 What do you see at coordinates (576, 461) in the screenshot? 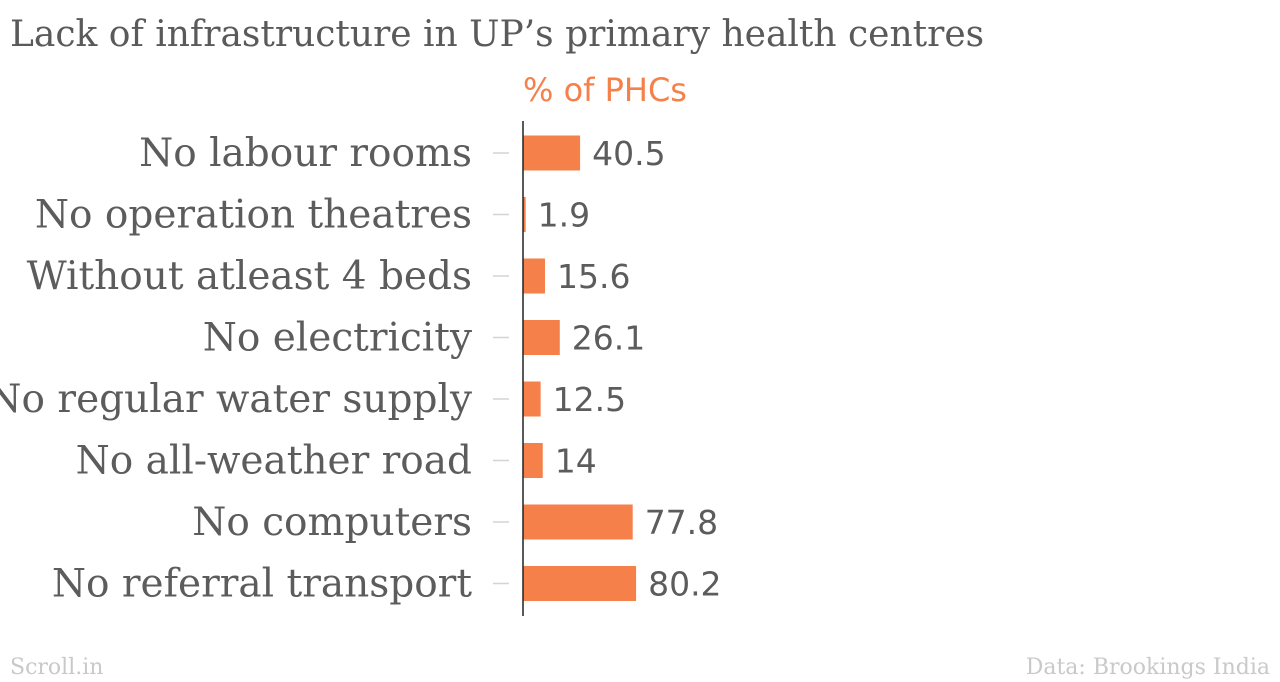
I see `bar-value-label: 14` at bounding box center [576, 461].